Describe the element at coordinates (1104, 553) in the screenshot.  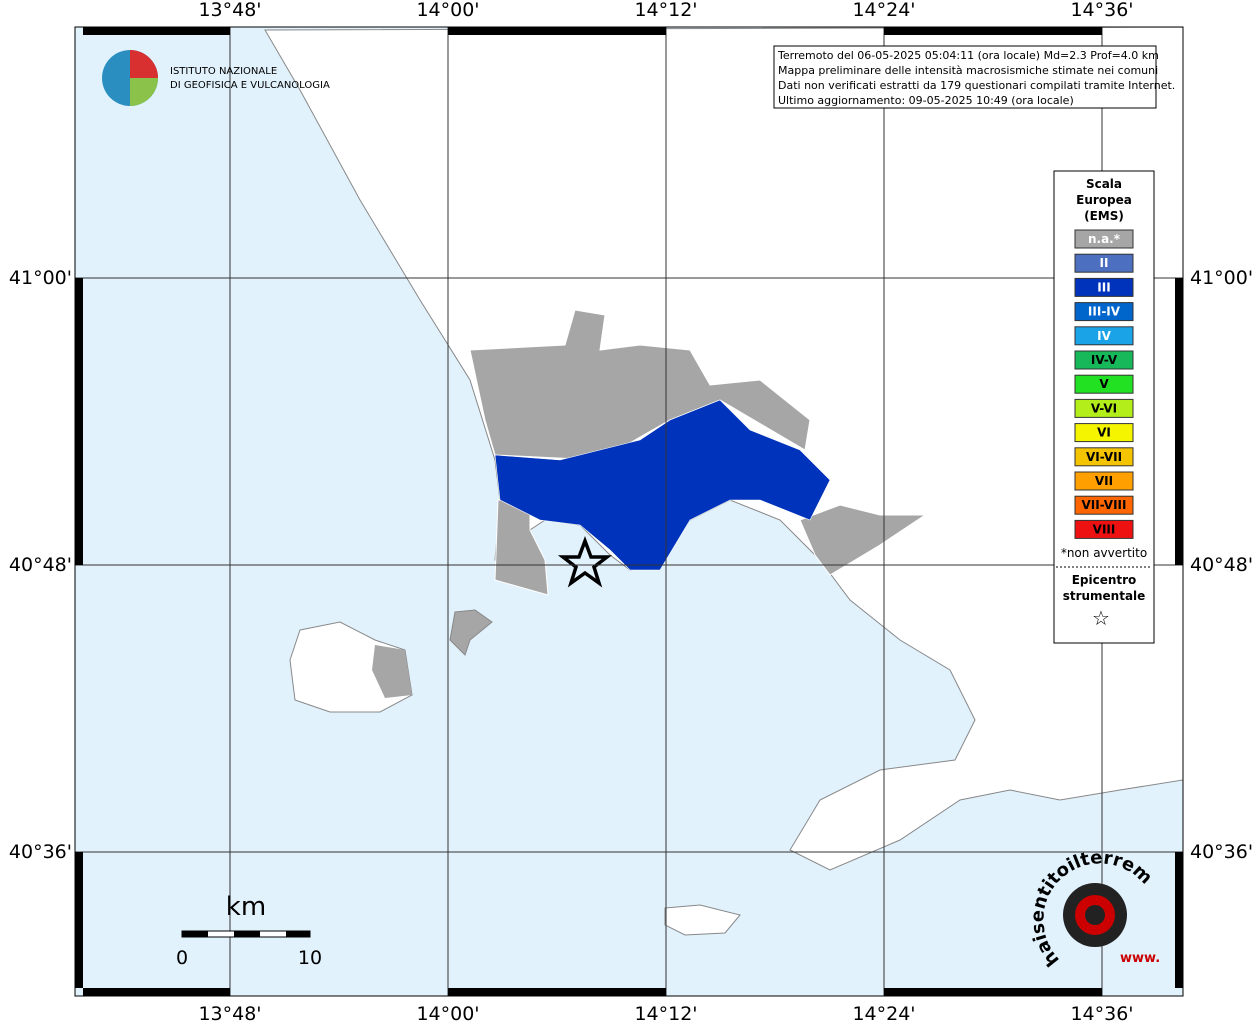
I see `legend-note: *non avvertito` at that location.